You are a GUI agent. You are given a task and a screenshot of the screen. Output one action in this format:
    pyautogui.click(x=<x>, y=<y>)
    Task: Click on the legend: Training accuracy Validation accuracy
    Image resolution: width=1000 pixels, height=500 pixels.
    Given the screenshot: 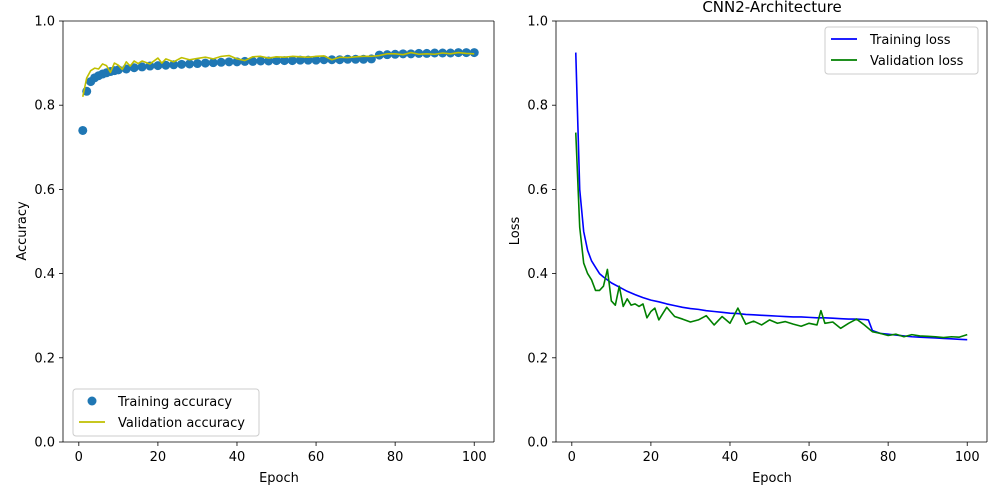 What is the action you would take?
    pyautogui.click(x=166, y=412)
    